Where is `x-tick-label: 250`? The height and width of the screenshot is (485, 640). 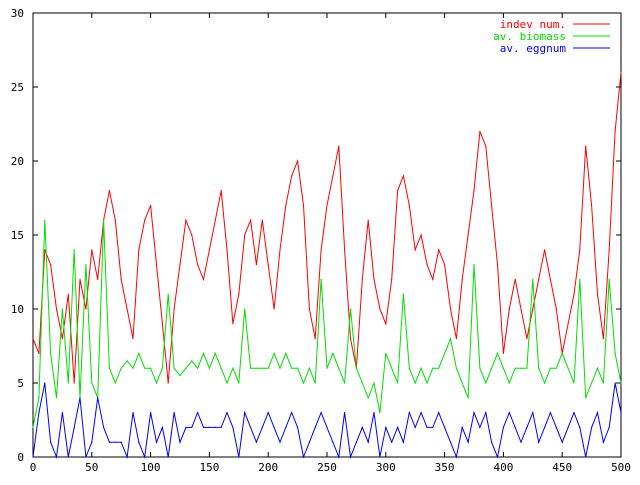 x-tick-label: 250 is located at coordinates (327, 467).